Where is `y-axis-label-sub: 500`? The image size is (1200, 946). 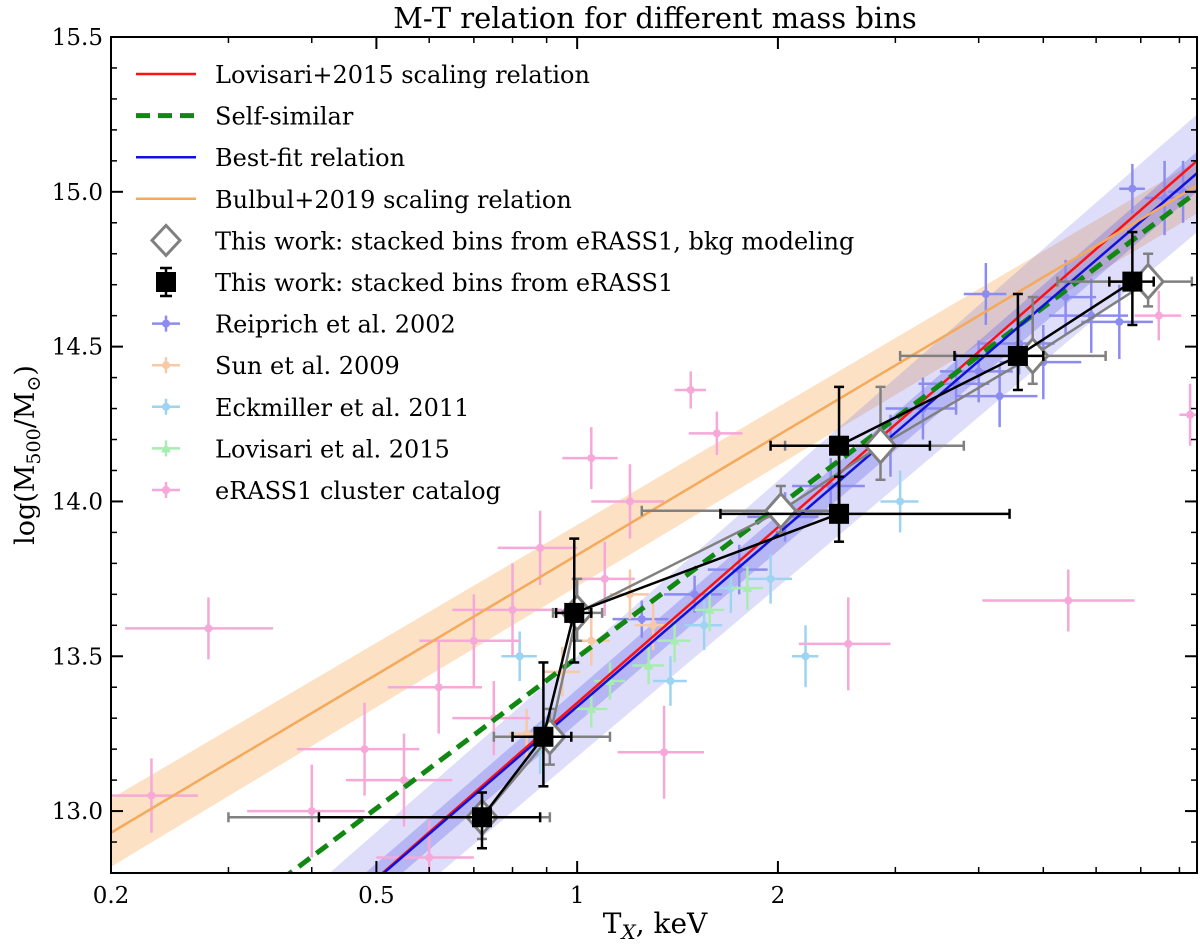
y-axis-label-sub: 500 is located at coordinates (34, 446).